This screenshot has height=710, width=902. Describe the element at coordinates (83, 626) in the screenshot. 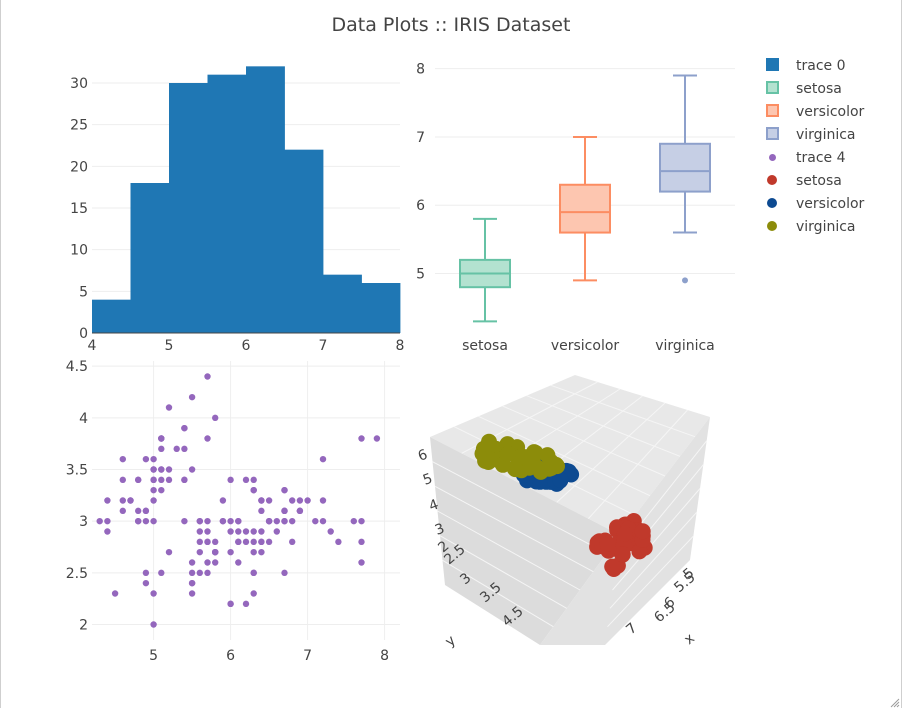

I see `scatter-ytick-label: 2` at that location.